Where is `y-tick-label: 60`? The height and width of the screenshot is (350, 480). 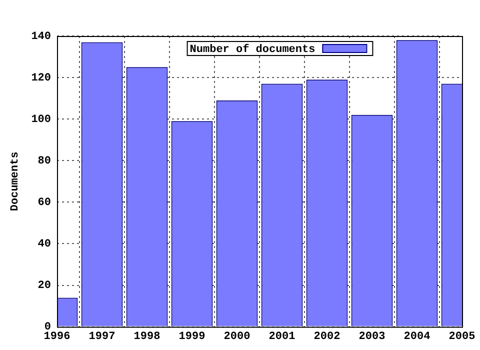 y-tick-label: 60 is located at coordinates (45, 202).